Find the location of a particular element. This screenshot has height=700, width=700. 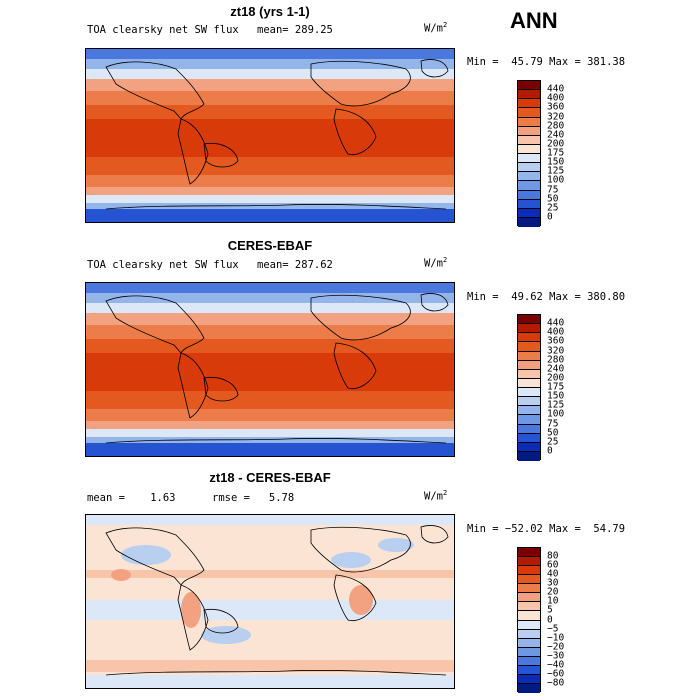

colorbar-tick-label: 20 is located at coordinates (553, 592).